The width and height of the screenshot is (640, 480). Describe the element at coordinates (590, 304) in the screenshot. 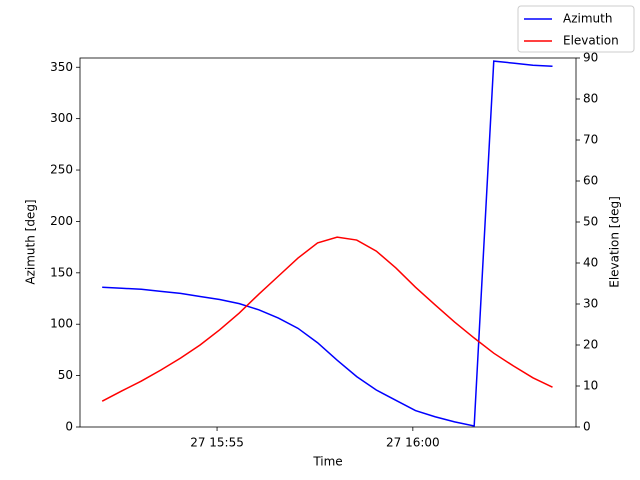

I see `y2-tick-label: 30` at that location.